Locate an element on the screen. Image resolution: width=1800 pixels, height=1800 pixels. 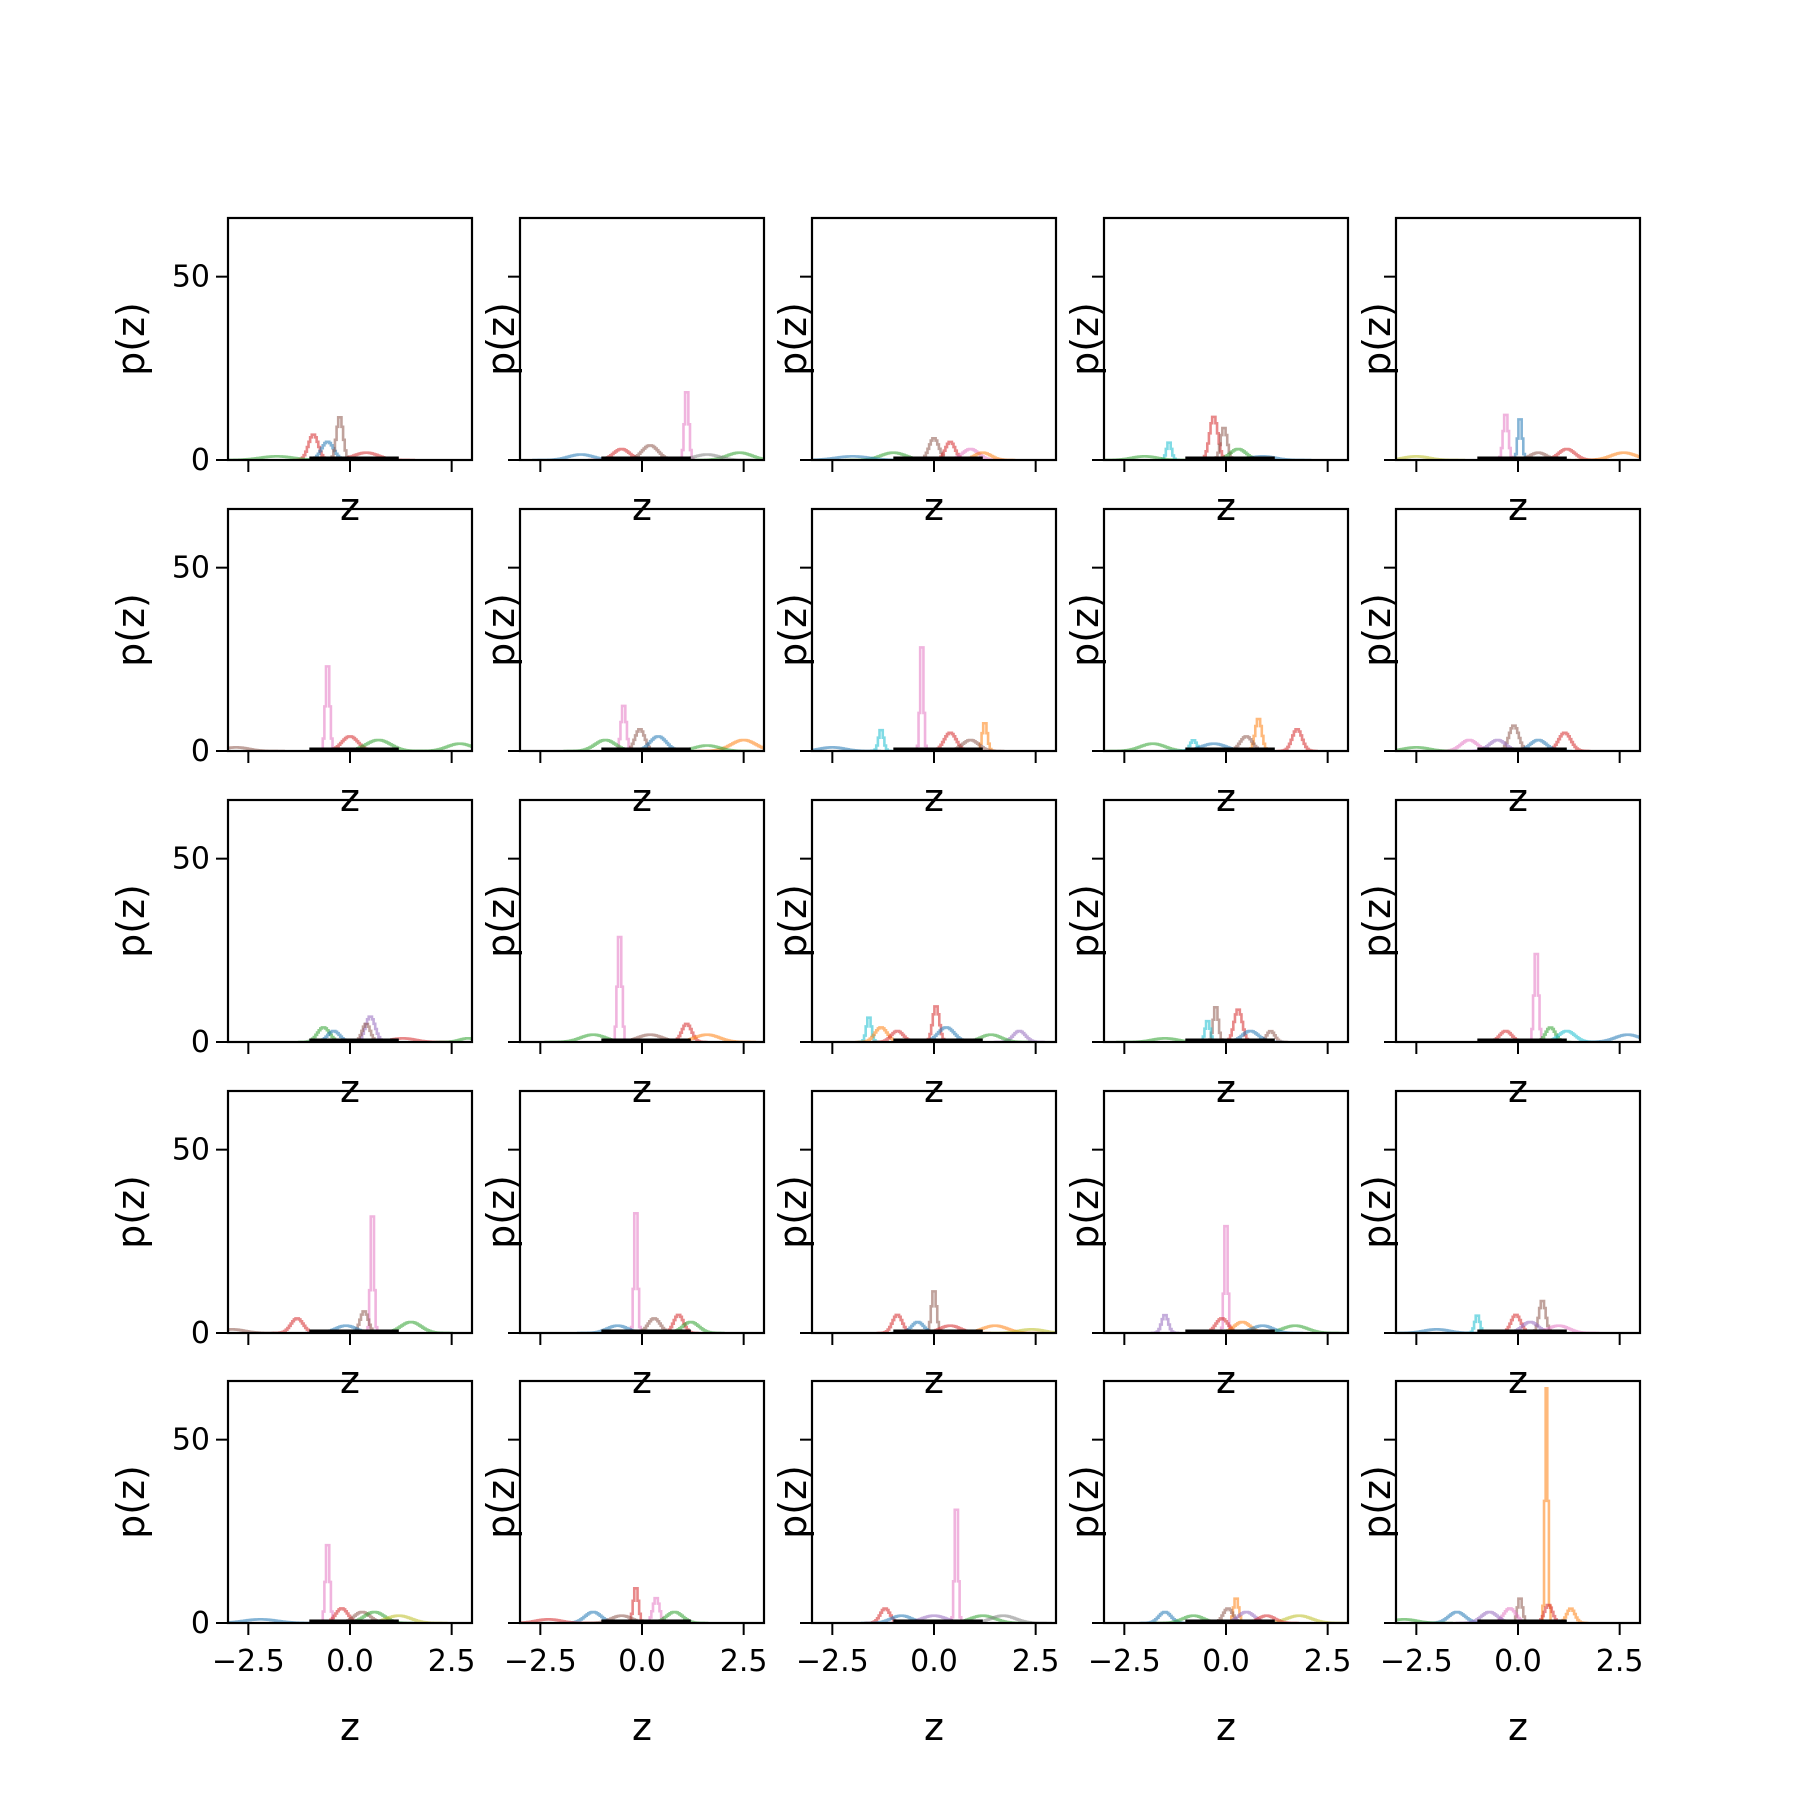
subplot-4-1: −2.5 0.0 2.5 z p(z) is located at coordinates (623, 1564).